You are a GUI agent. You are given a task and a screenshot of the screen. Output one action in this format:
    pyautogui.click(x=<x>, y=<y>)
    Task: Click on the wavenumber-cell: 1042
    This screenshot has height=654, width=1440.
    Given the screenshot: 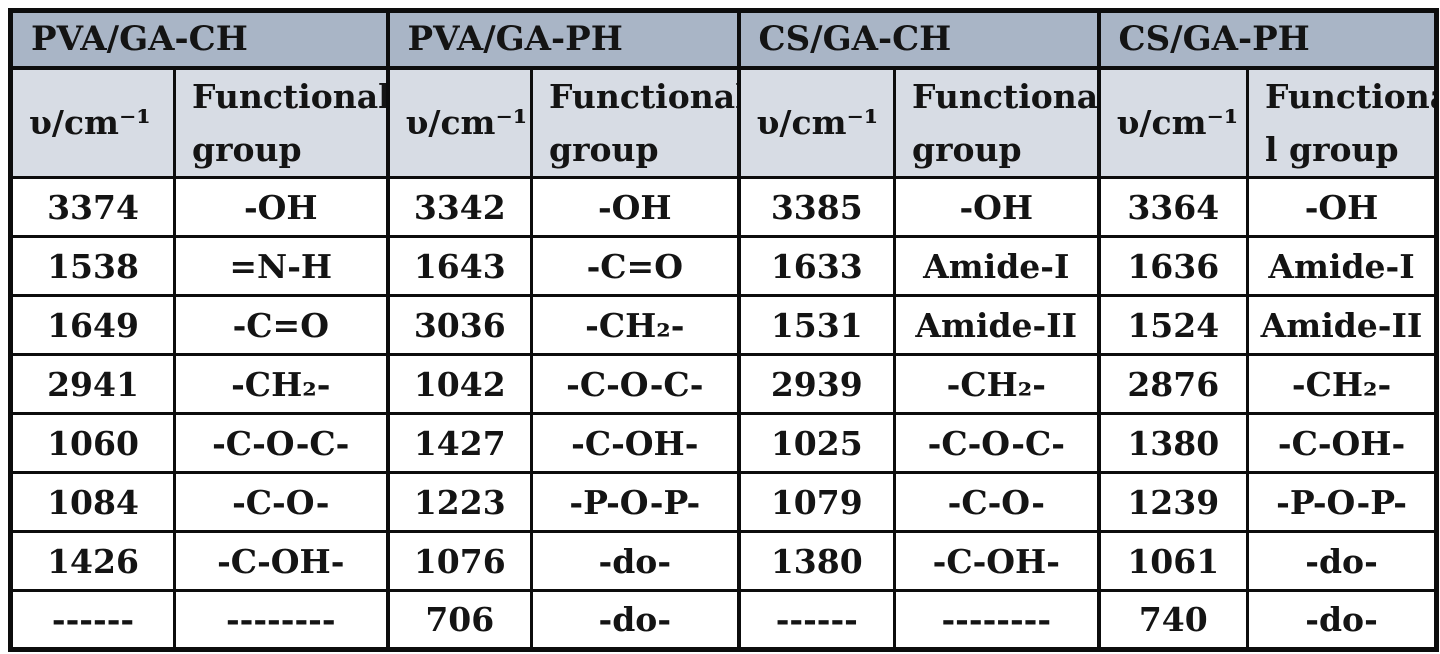 What is the action you would take?
    pyautogui.click(x=459, y=384)
    